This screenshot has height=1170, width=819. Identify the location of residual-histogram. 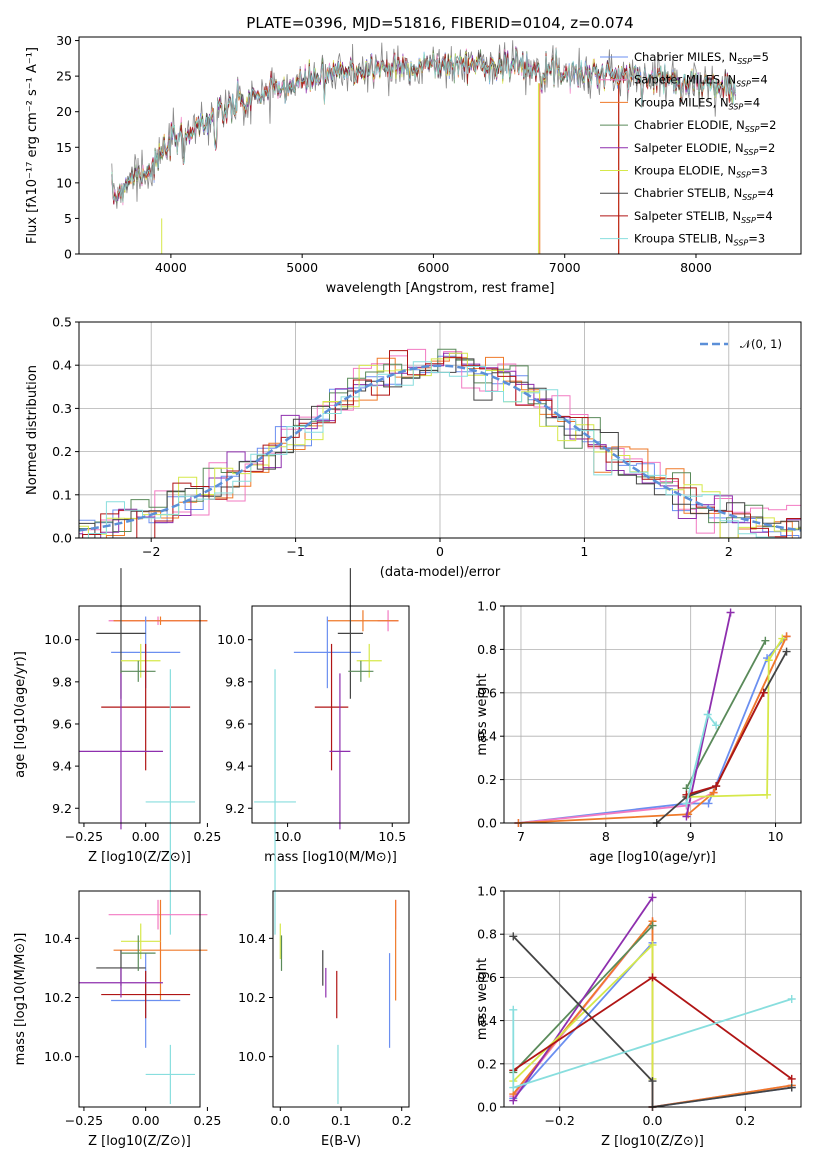
(440, 445).